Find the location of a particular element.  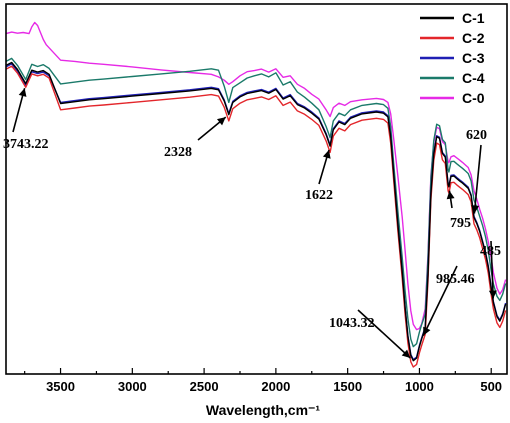

legend: C-1 C-2 C-3 C-4 C-0 is located at coordinates (452, 58).